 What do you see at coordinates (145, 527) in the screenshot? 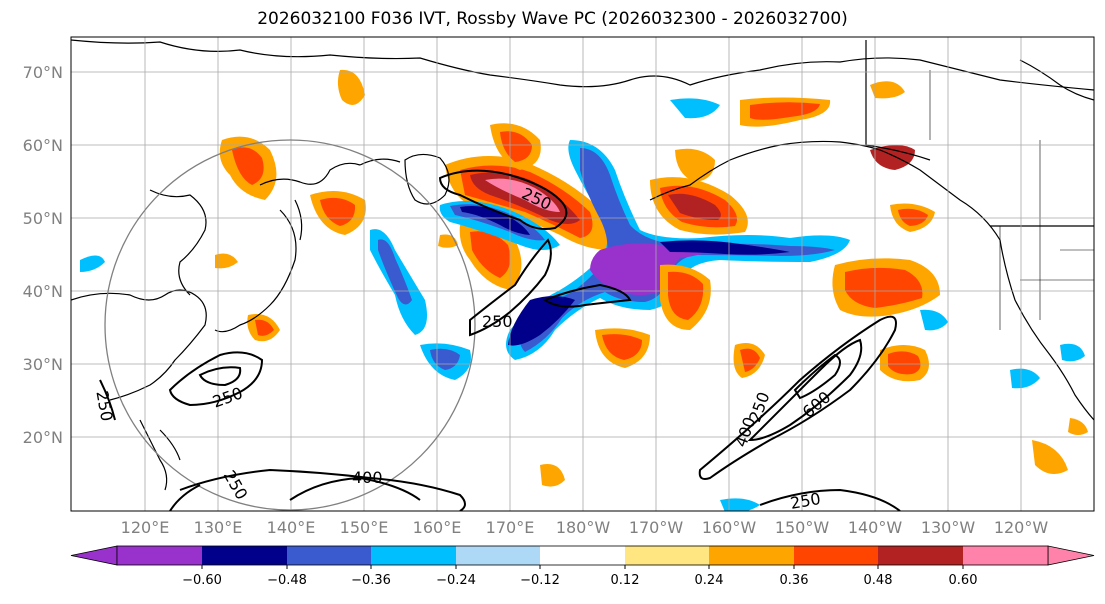
I see `lon-label: 120°E` at bounding box center [145, 527].